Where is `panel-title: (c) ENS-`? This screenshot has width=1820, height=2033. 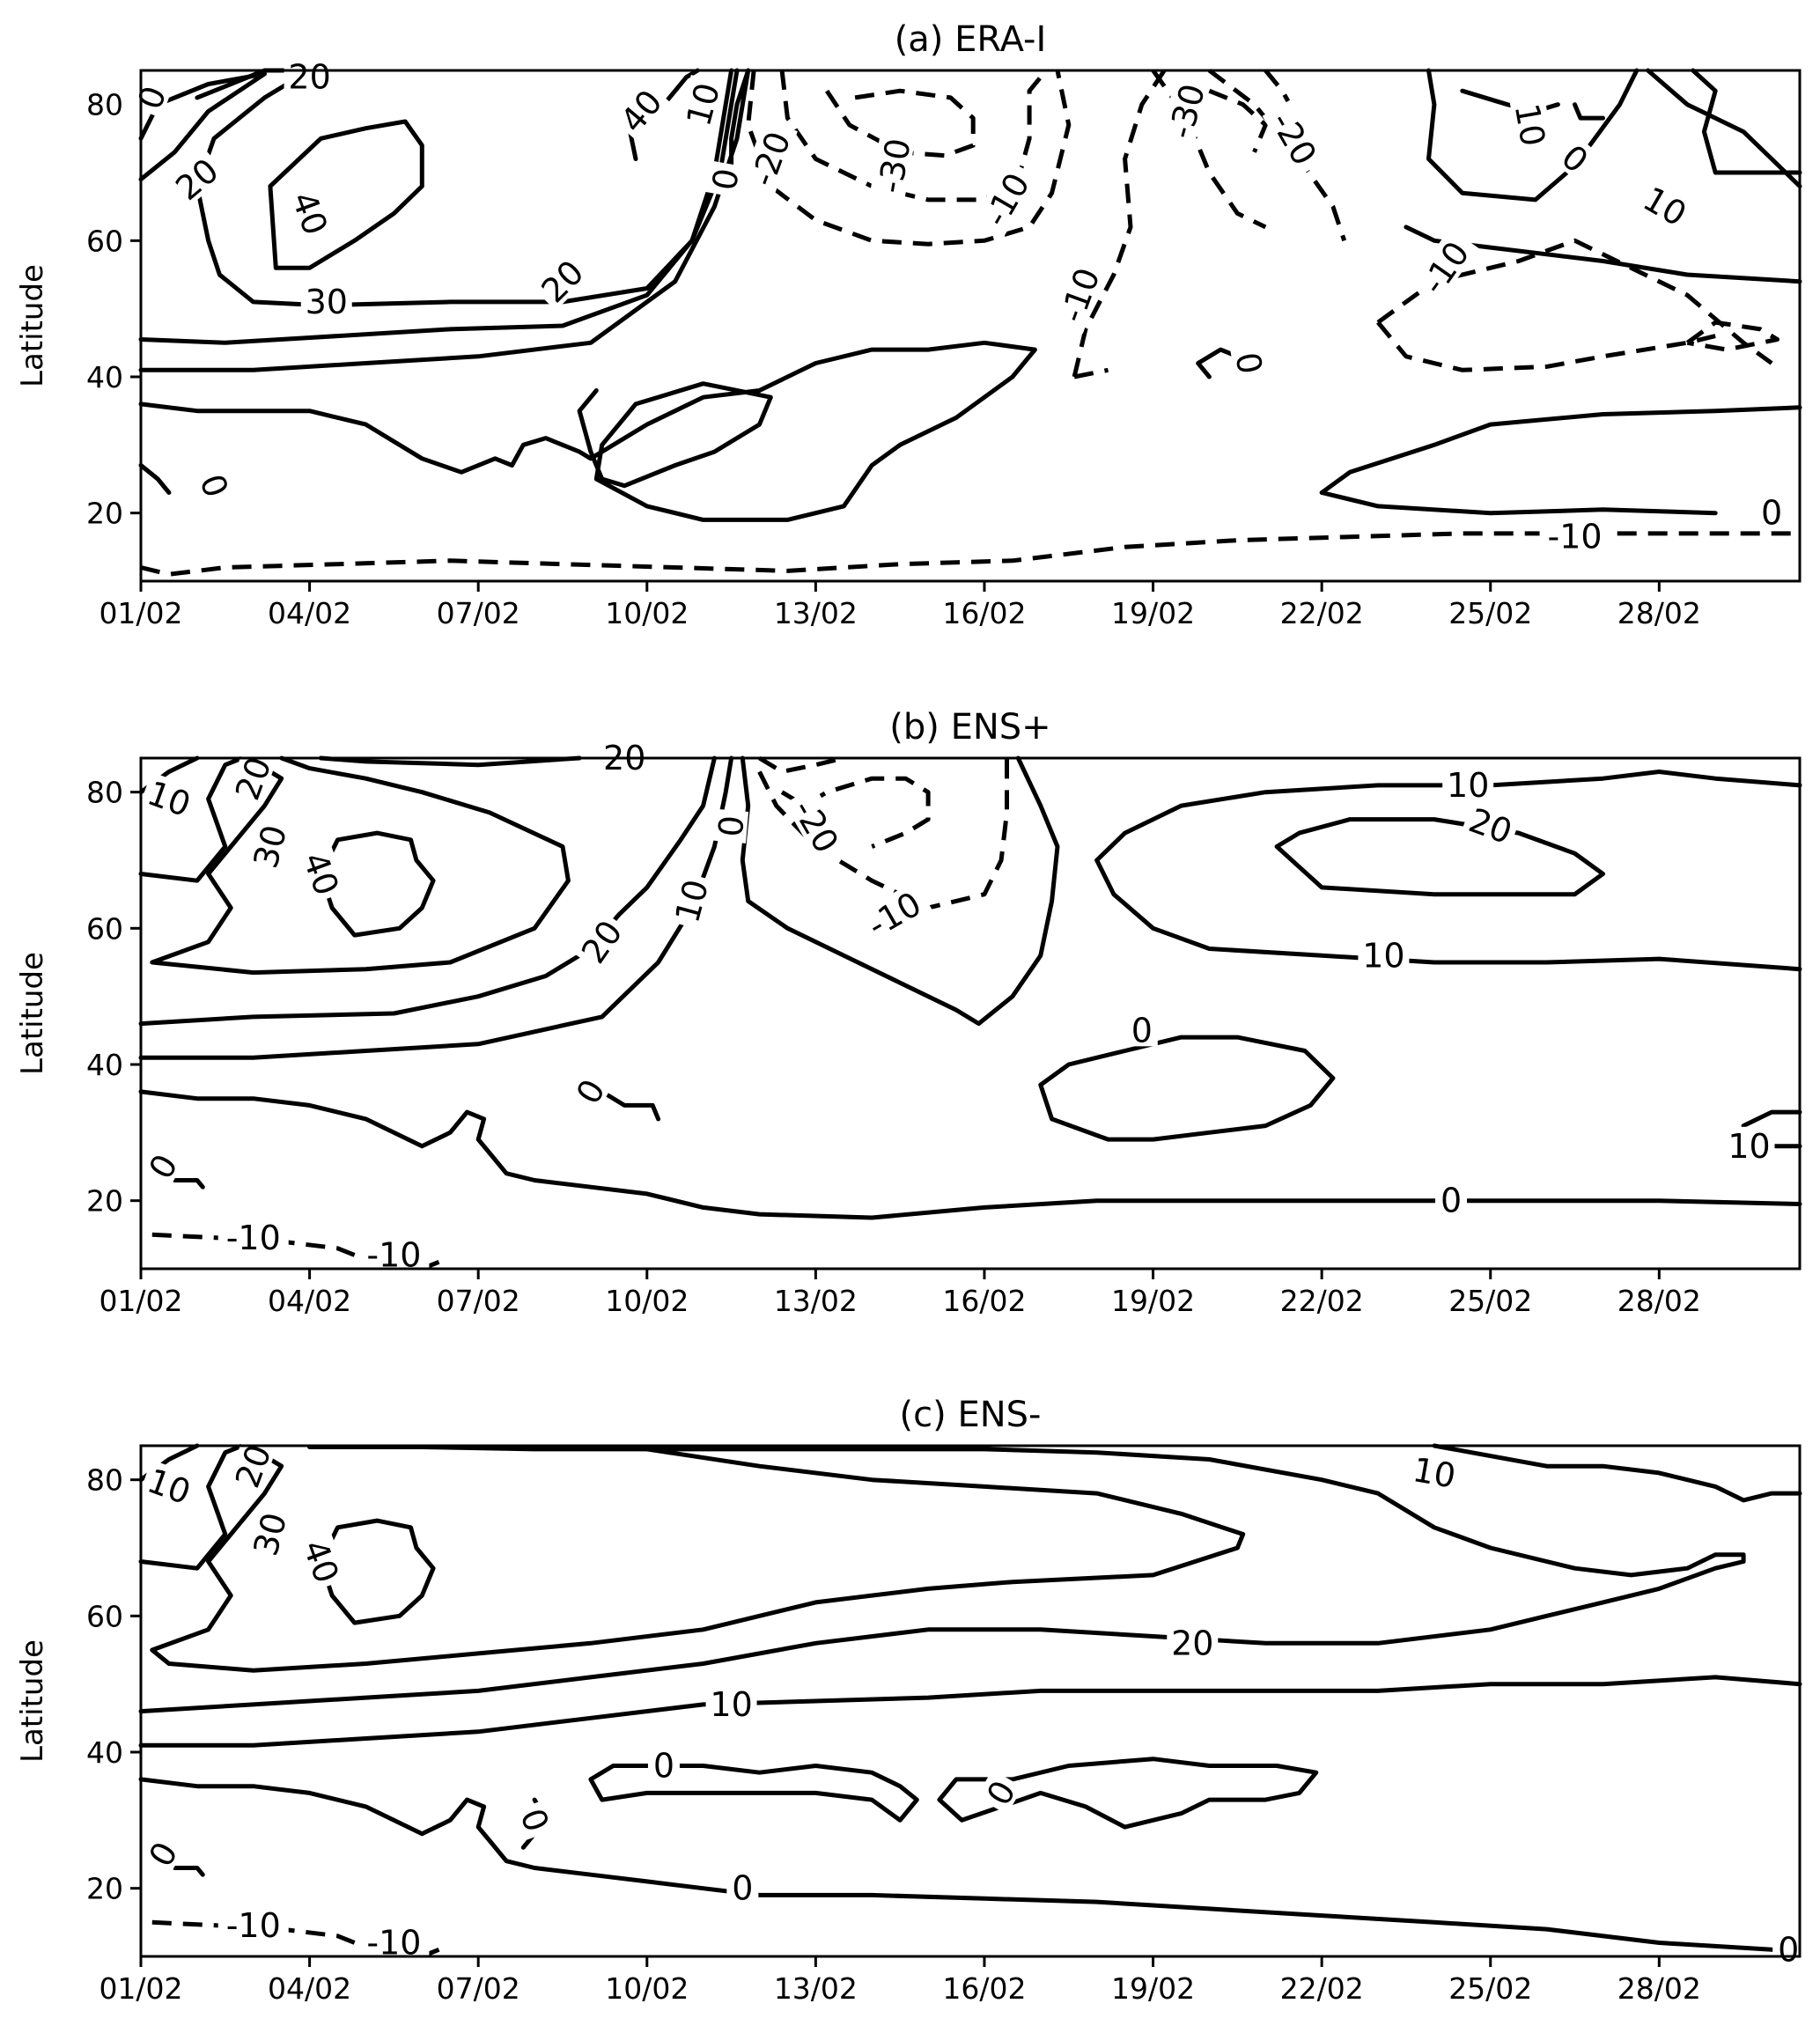
panel-title: (c) ENS- is located at coordinates (971, 1415).